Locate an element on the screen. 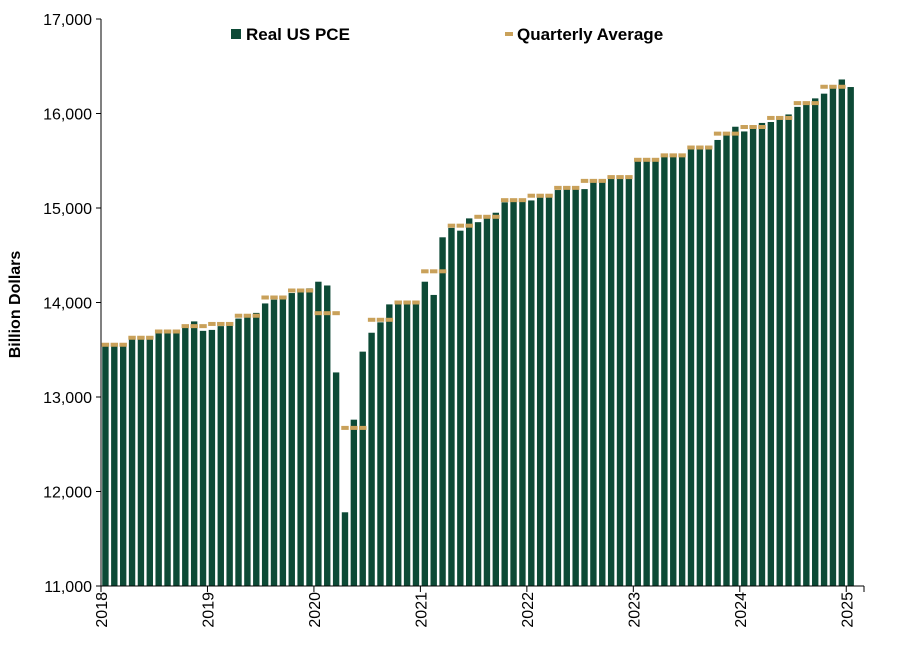 This screenshot has height=654, width=900. y-tick-label: 14,000 is located at coordinates (67, 304).